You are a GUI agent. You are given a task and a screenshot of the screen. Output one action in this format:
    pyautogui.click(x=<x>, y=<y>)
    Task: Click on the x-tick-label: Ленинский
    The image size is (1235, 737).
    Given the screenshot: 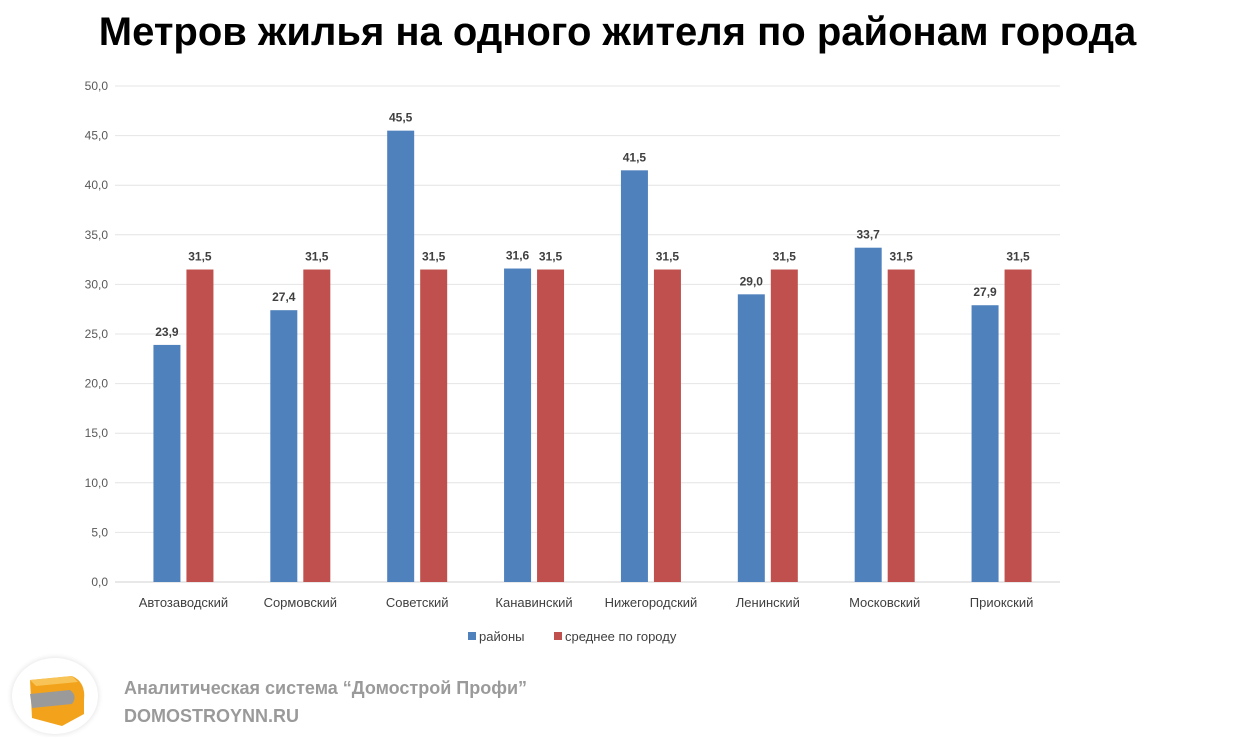 What is the action you would take?
    pyautogui.click(x=768, y=602)
    